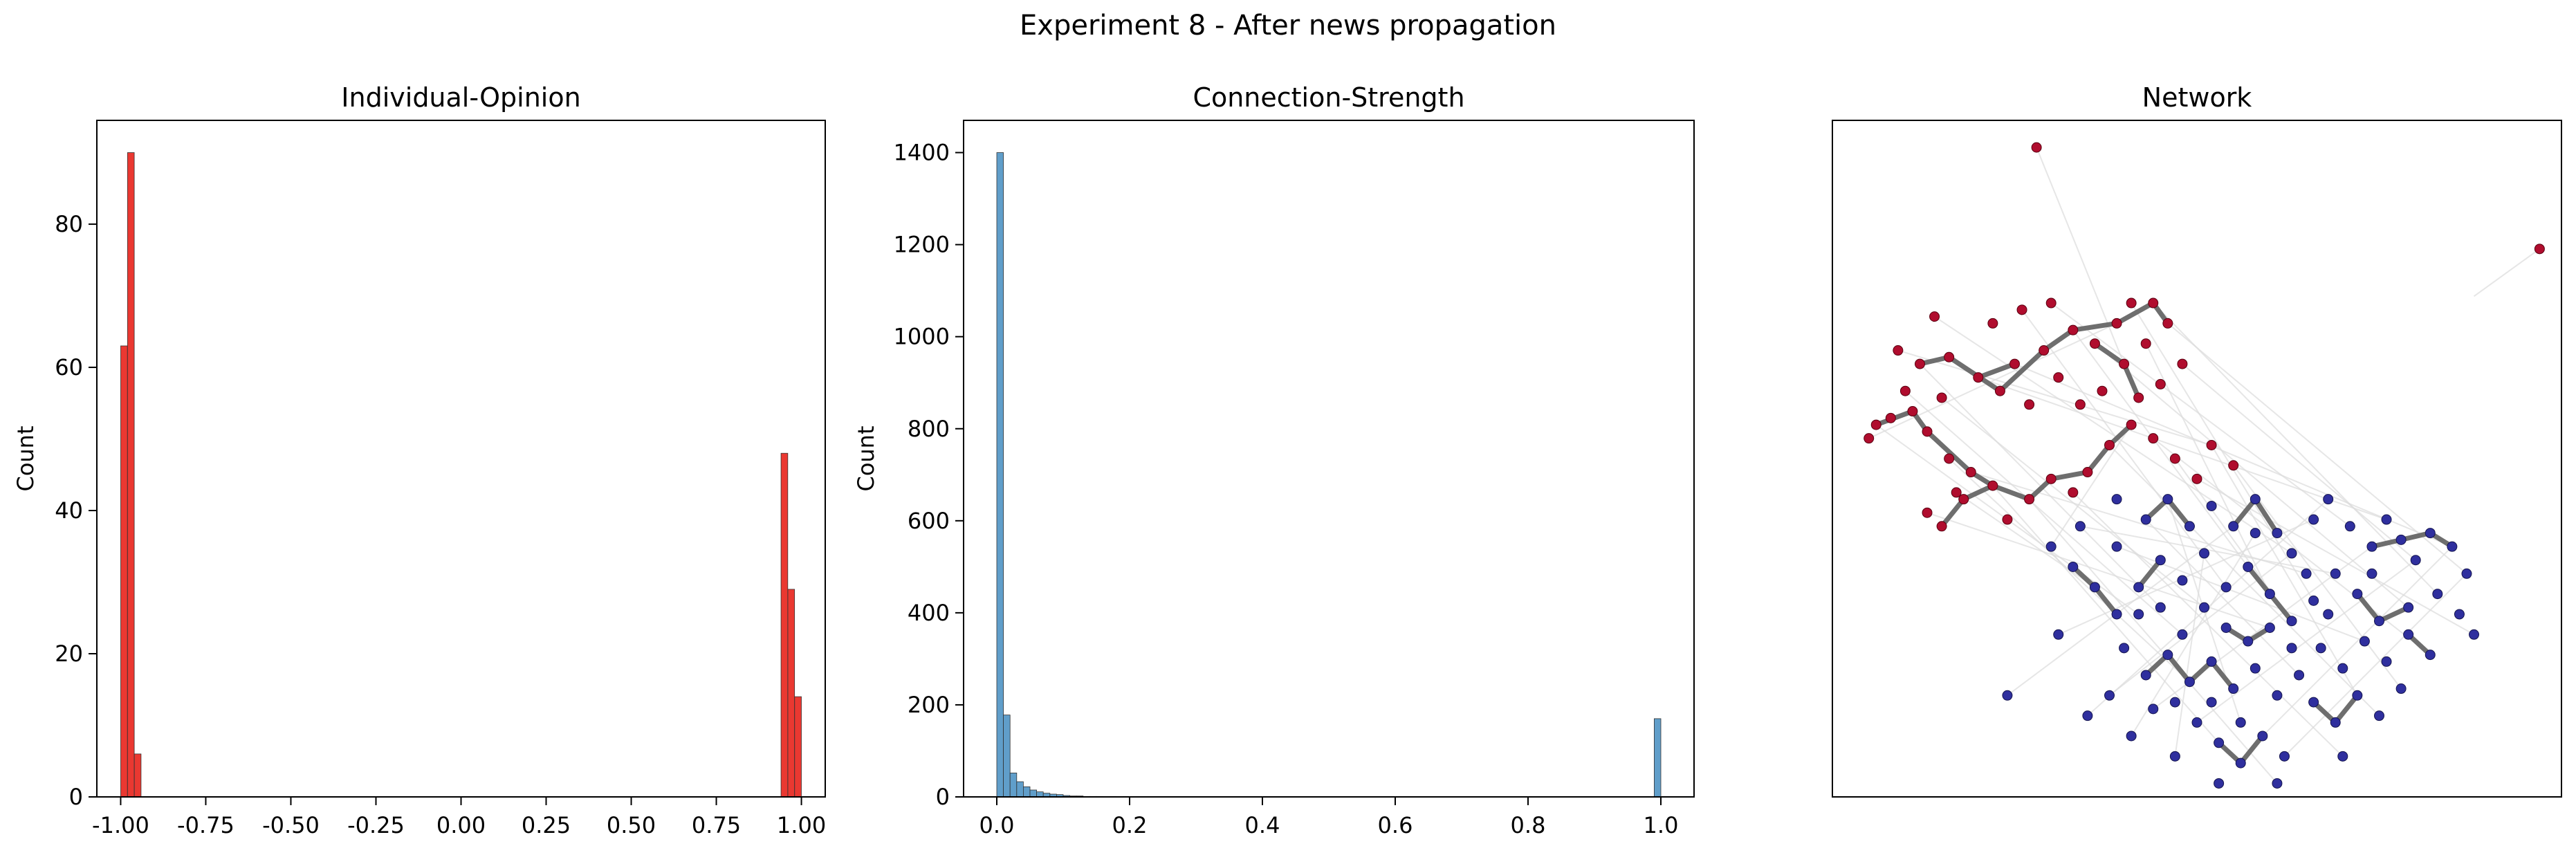  Describe the element at coordinates (376, 825) in the screenshot. I see `x-tick-label: -0.25` at that location.